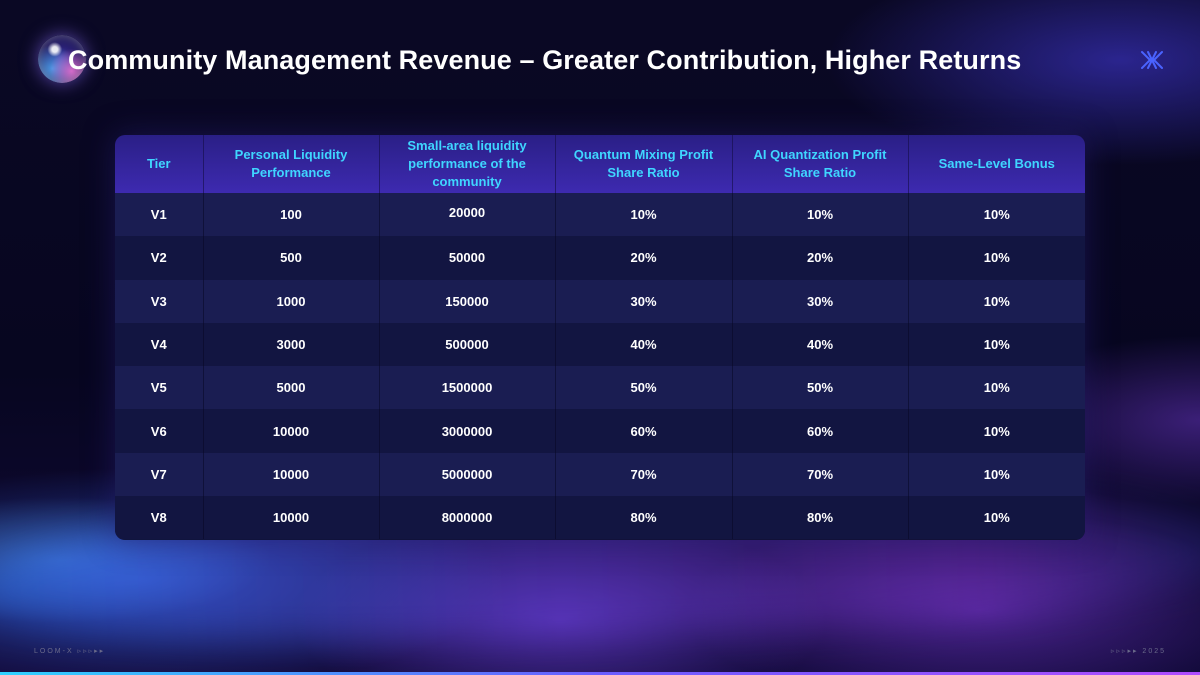  Describe the element at coordinates (467, 301) in the screenshot. I see `cell-small-area-liquidity: 150000` at that location.